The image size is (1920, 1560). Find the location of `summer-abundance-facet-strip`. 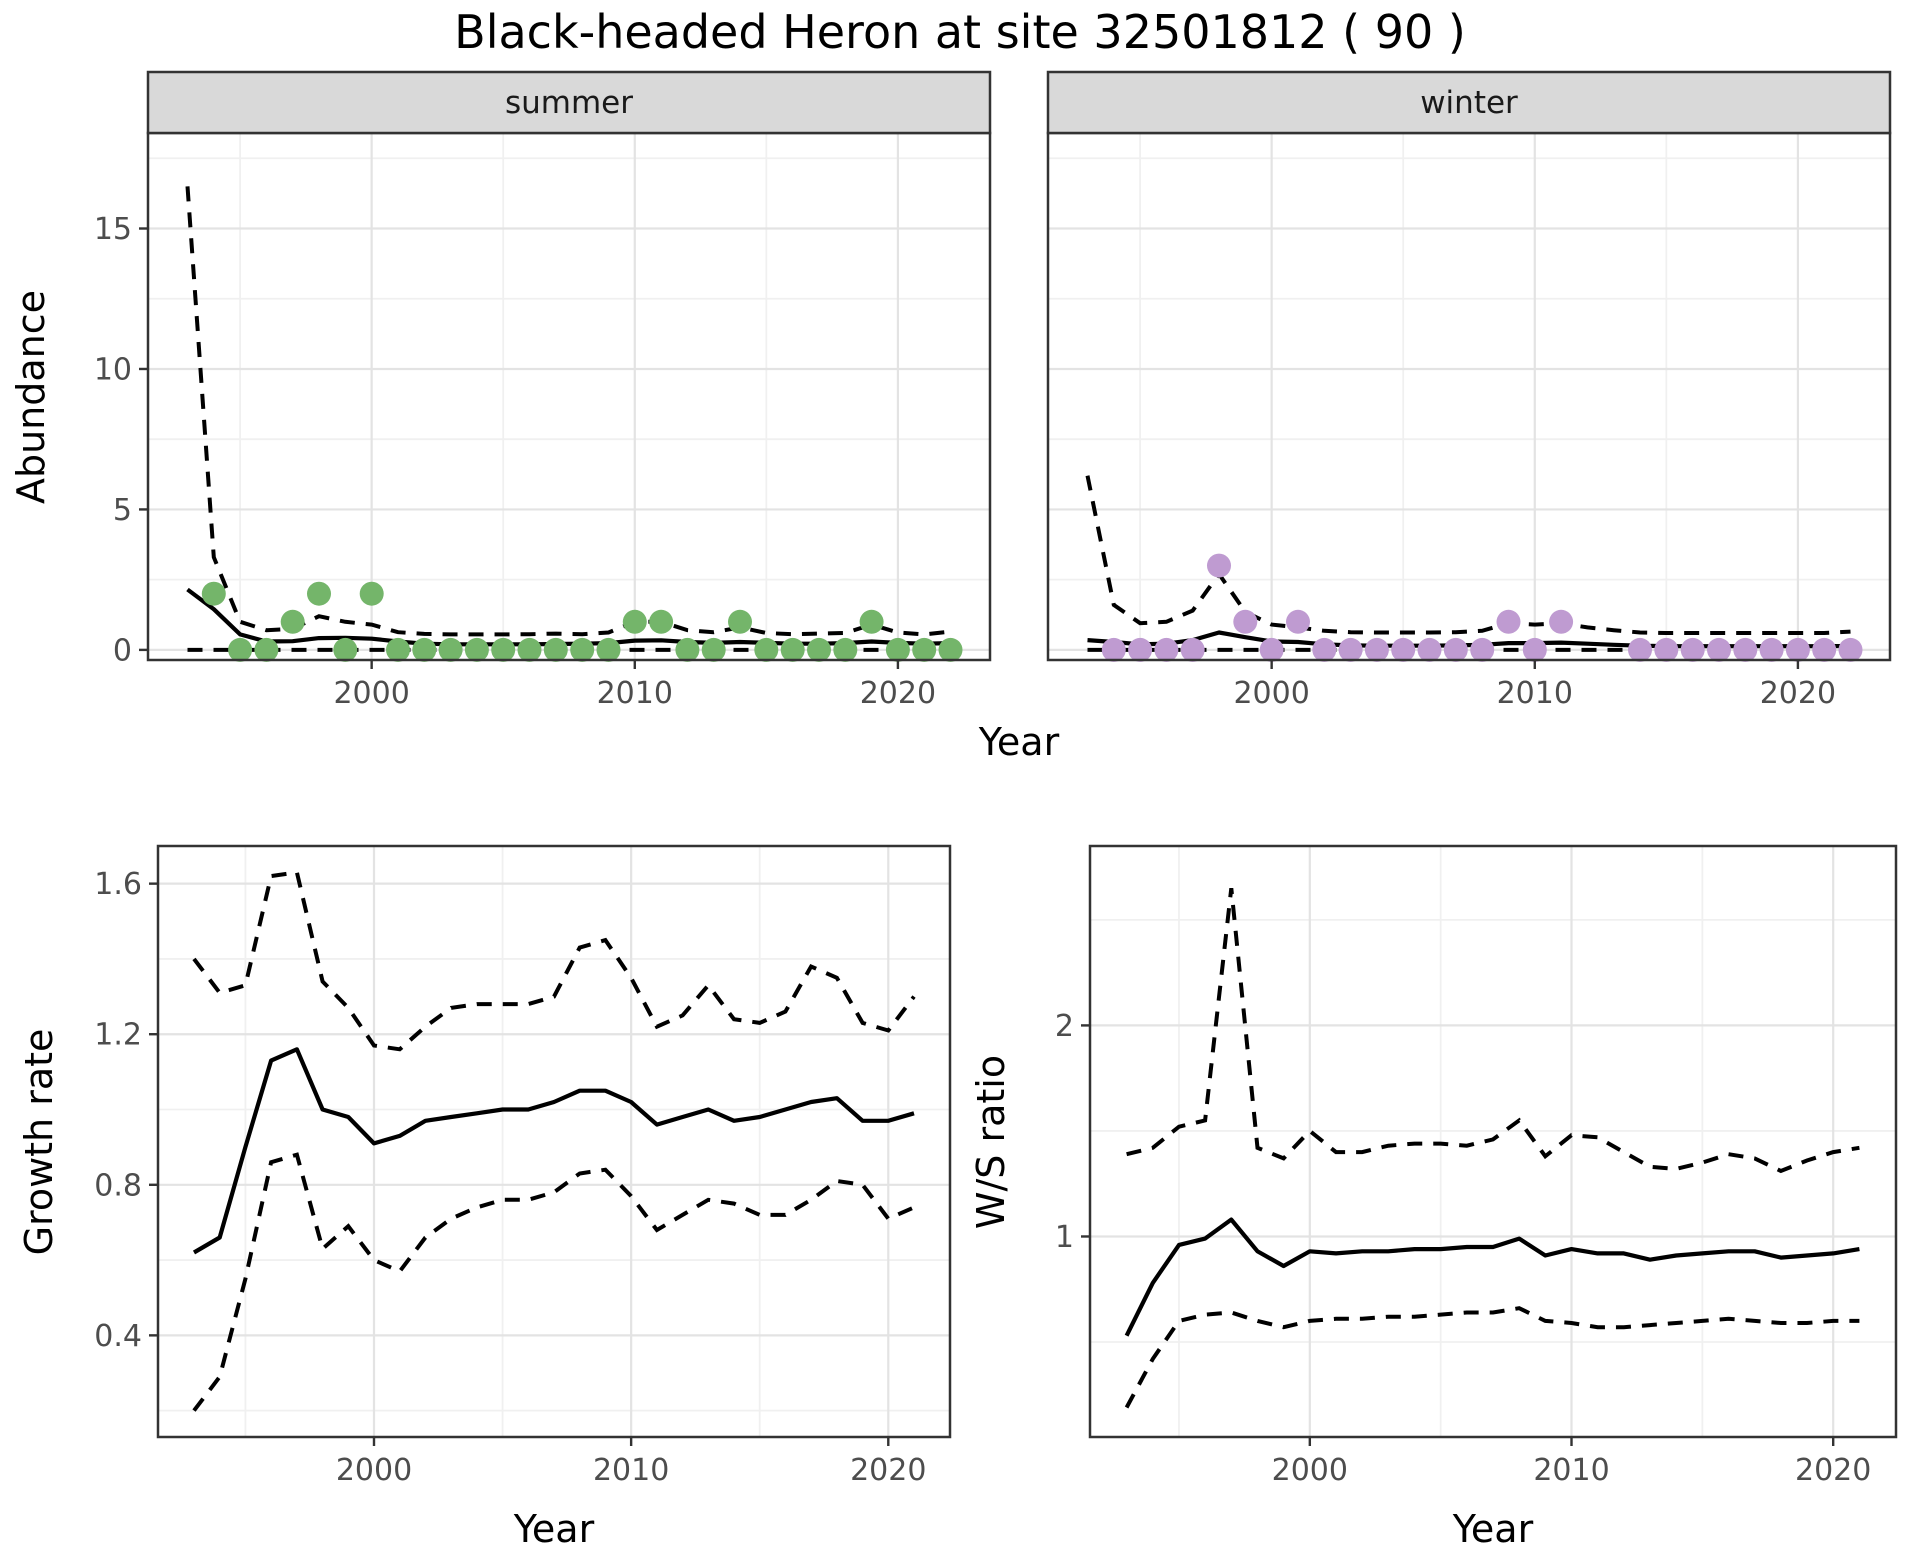

summer-abundance-facet-strip is located at coordinates (569, 102).